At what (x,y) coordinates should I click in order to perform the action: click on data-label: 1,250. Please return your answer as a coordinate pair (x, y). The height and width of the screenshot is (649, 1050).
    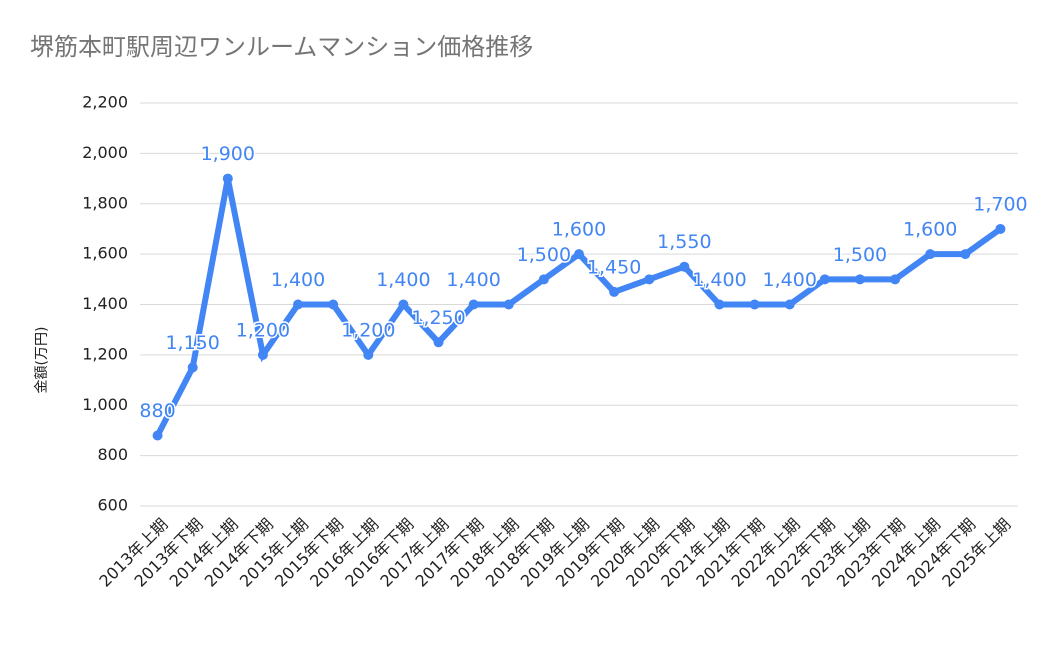
    Looking at the image, I should click on (438, 318).